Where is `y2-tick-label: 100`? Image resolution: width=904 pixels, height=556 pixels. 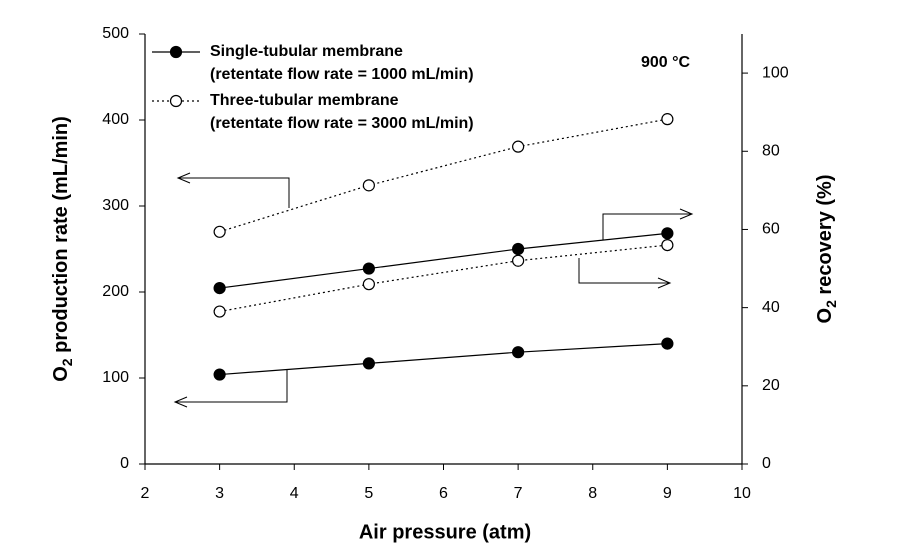
y2-tick-label: 100 is located at coordinates (775, 72).